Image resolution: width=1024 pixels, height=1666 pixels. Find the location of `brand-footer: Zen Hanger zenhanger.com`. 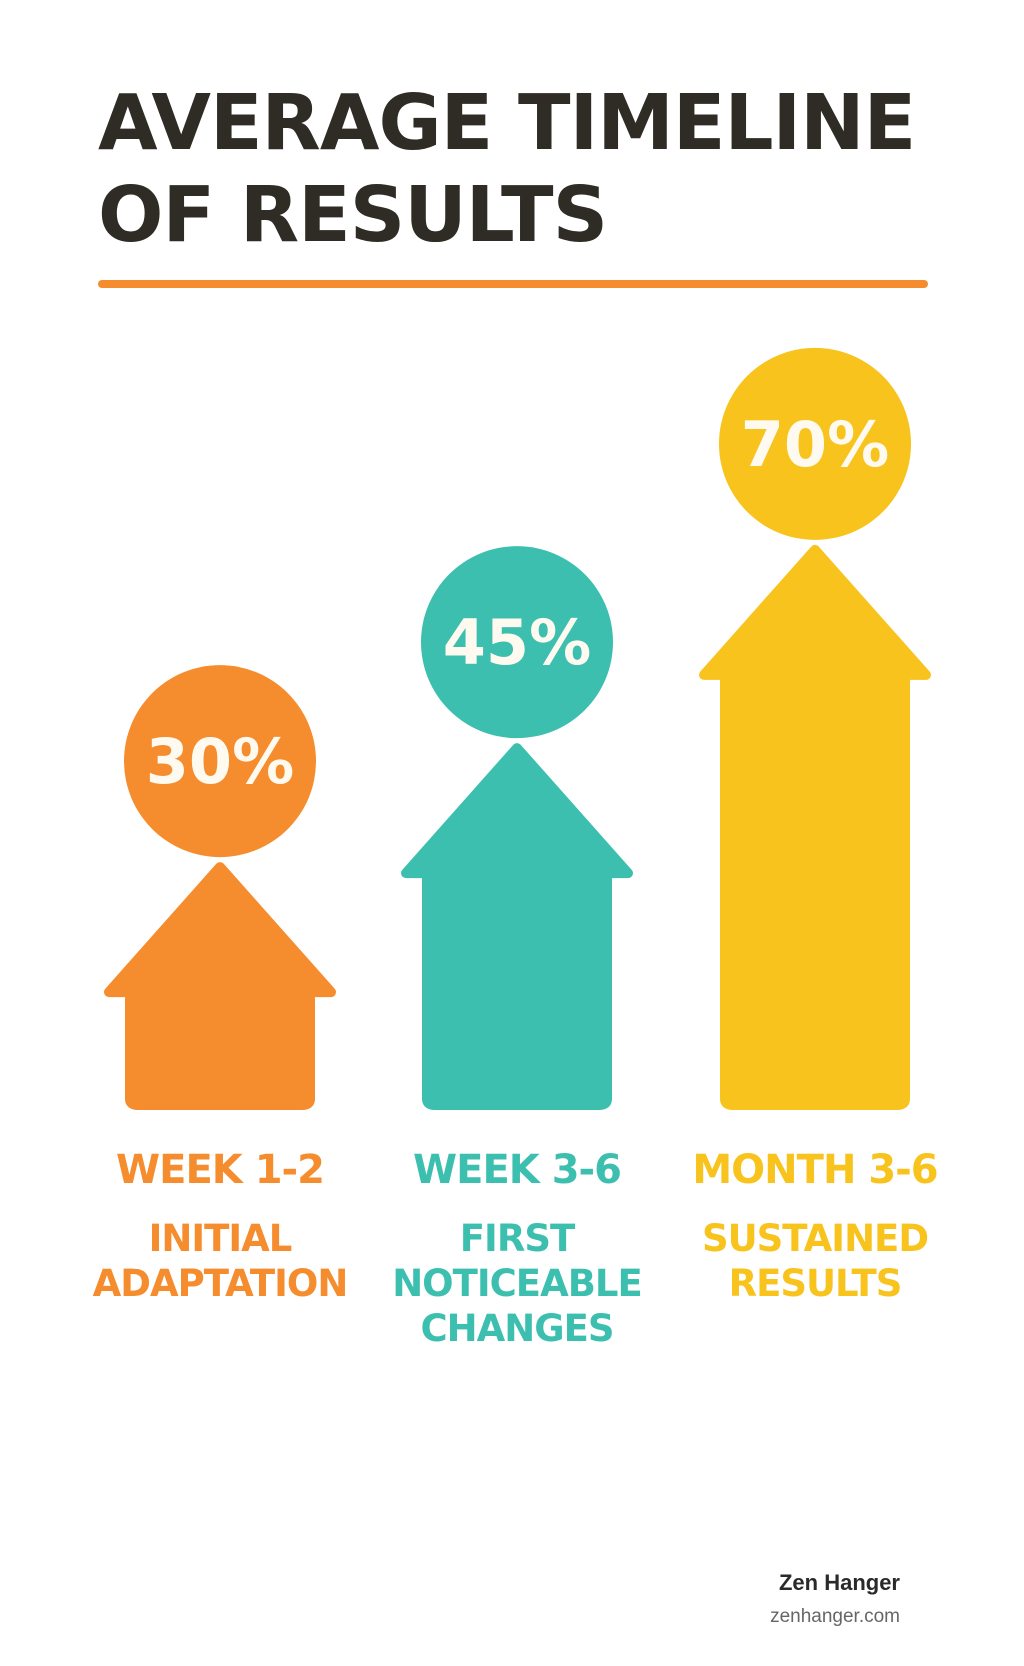

brand-footer: Zen Hanger zenhanger.com is located at coordinates (835, 1599).